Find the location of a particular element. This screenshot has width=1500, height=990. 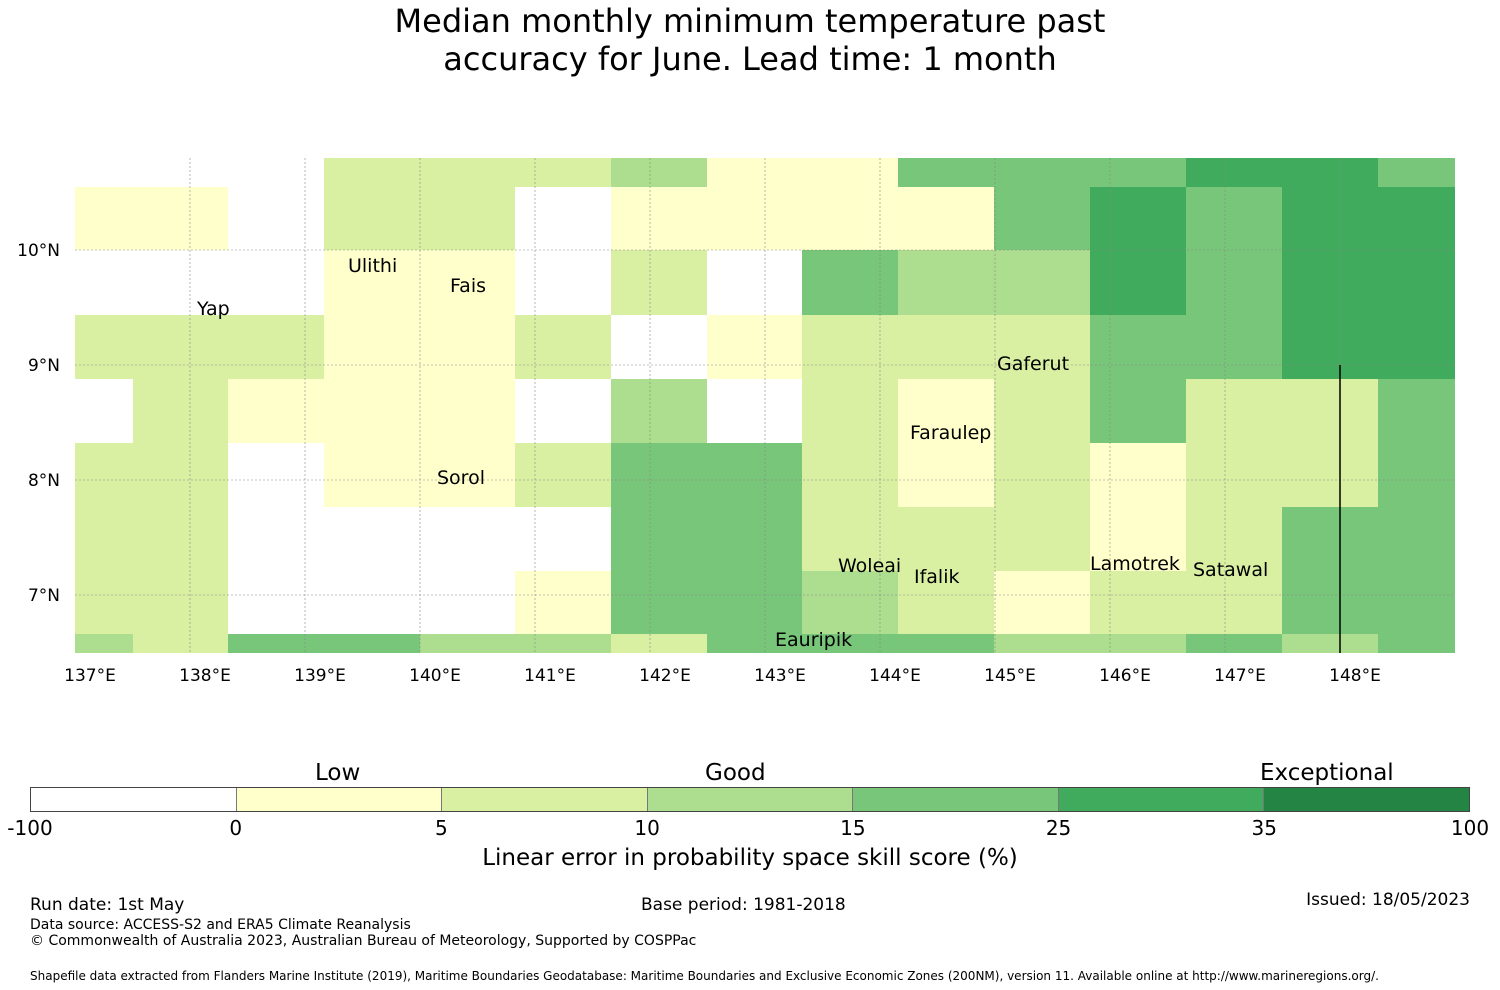

longitude-label: 148°E is located at coordinates (1355, 676).